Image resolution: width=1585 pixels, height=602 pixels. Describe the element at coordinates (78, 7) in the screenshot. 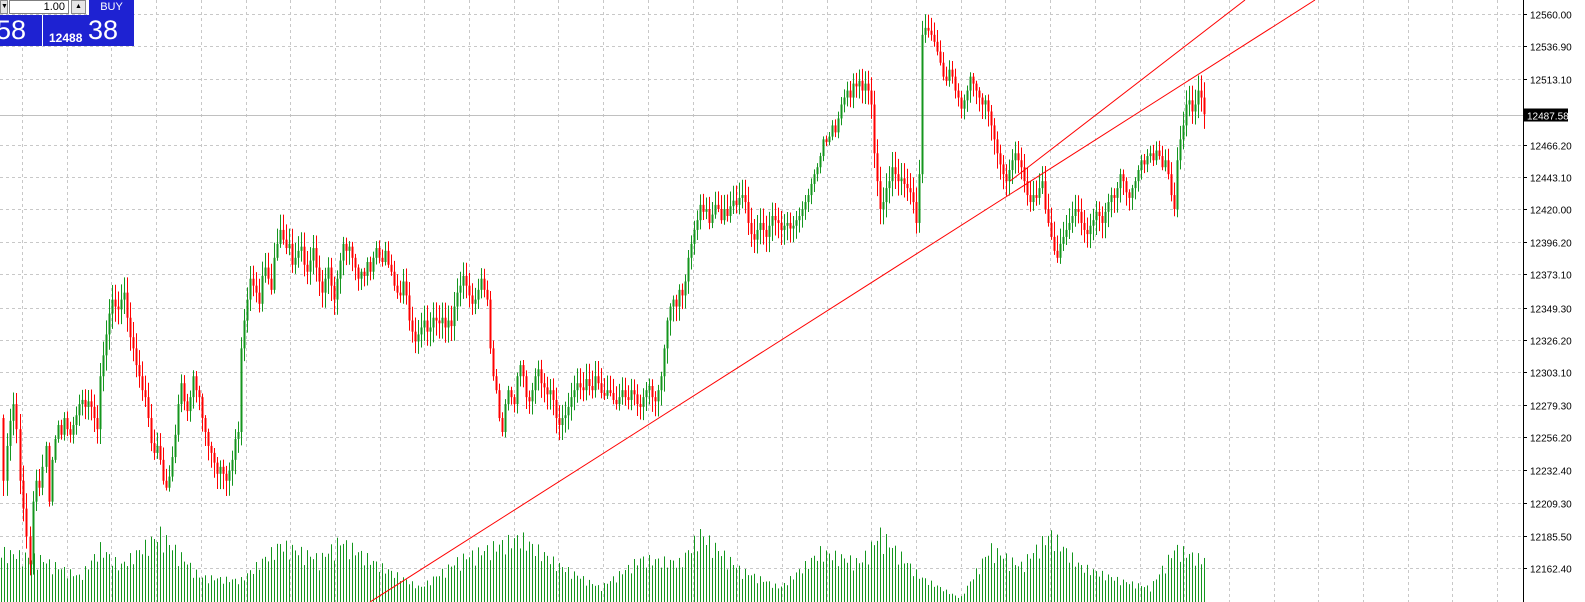

I see `lot-increase-button: ▲` at that location.